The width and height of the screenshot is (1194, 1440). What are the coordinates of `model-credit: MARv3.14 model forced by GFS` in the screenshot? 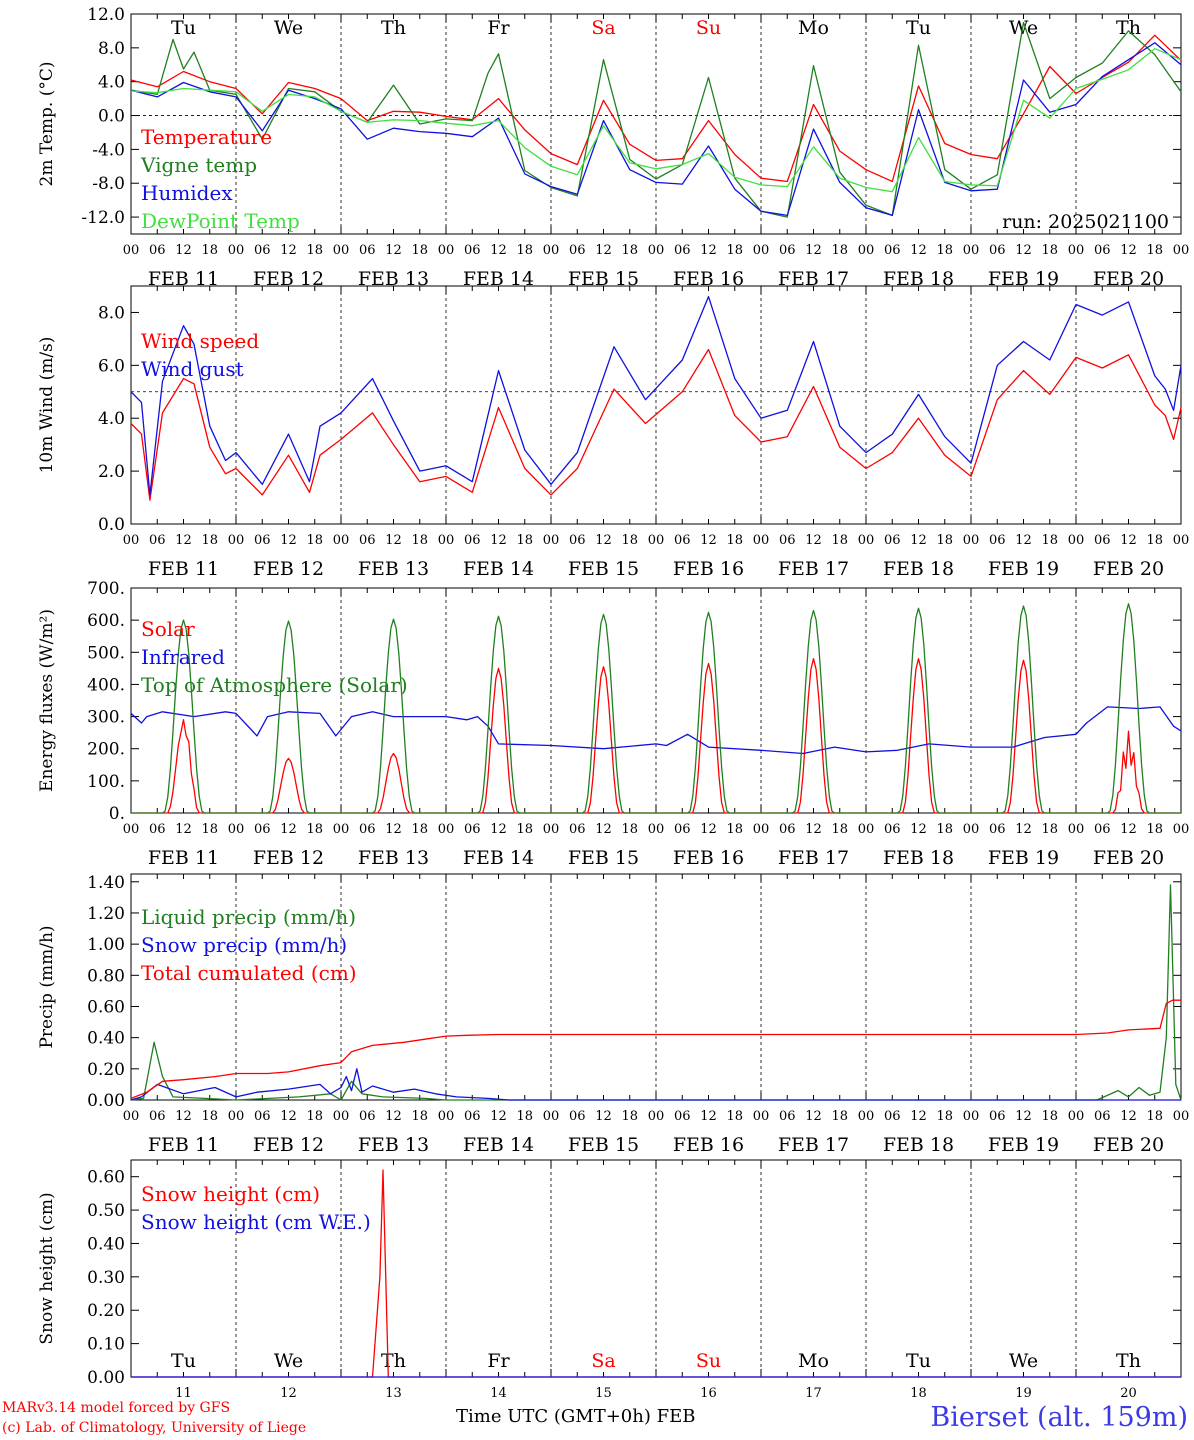 It's located at (116, 1408).